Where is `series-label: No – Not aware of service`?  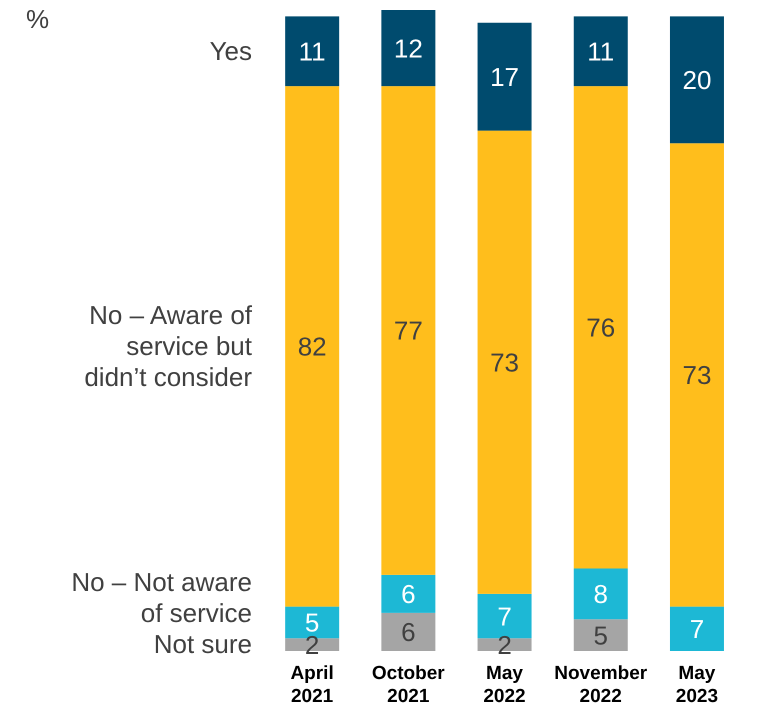
series-label: No – Not aware of service is located at coordinates (161, 598).